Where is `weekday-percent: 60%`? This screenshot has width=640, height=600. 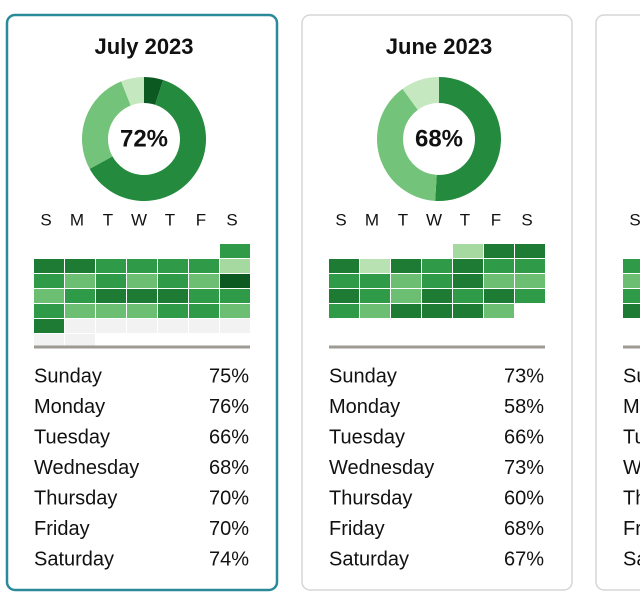
weekday-percent: 60% is located at coordinates (524, 498).